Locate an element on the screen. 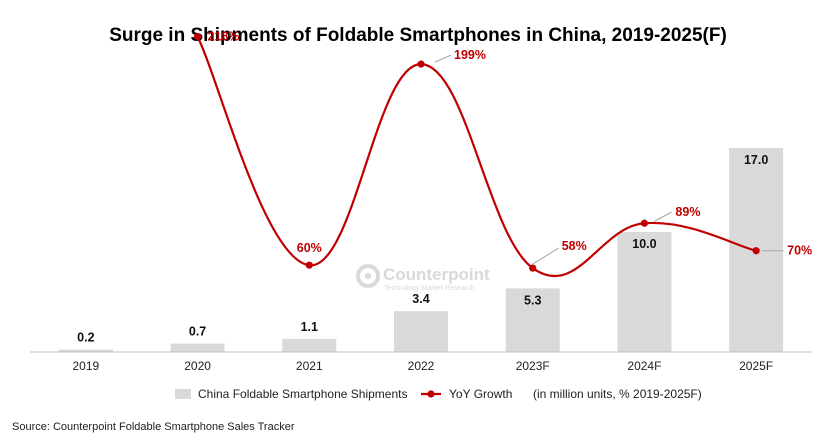  growth-point-2022 is located at coordinates (421, 64).